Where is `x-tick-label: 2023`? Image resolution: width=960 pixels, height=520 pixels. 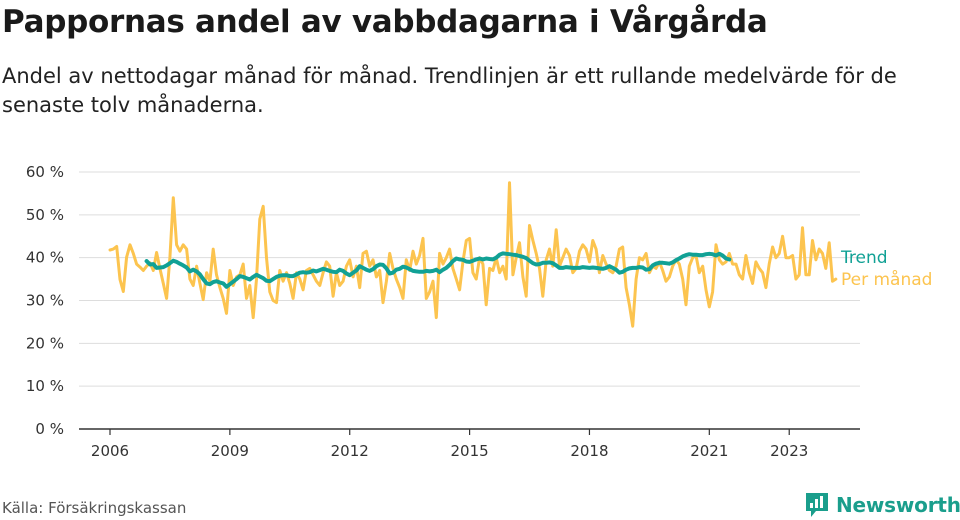 x-tick-label: 2023 is located at coordinates (789, 451).